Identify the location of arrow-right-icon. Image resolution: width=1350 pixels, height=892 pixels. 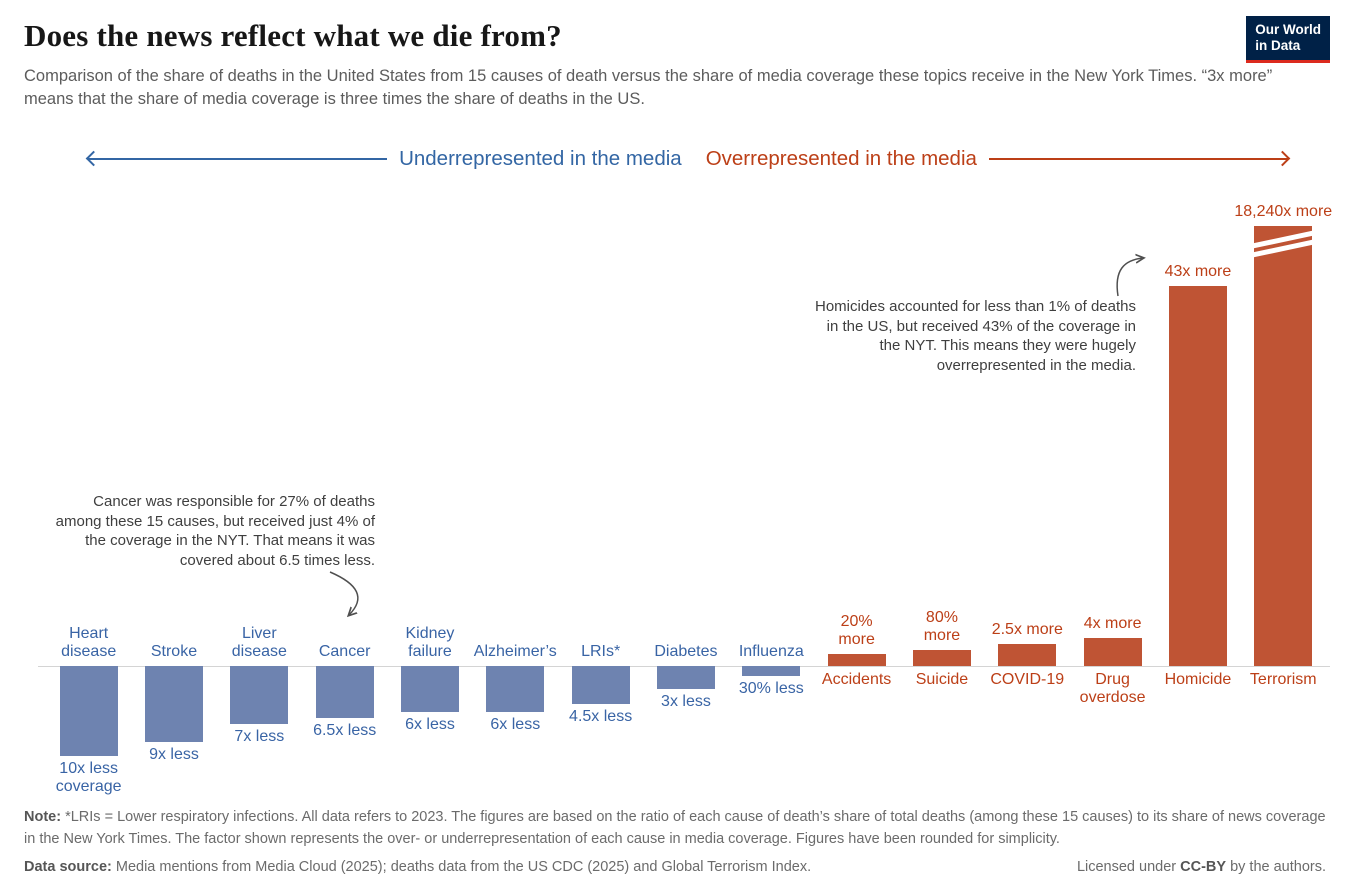
(1282, 158).